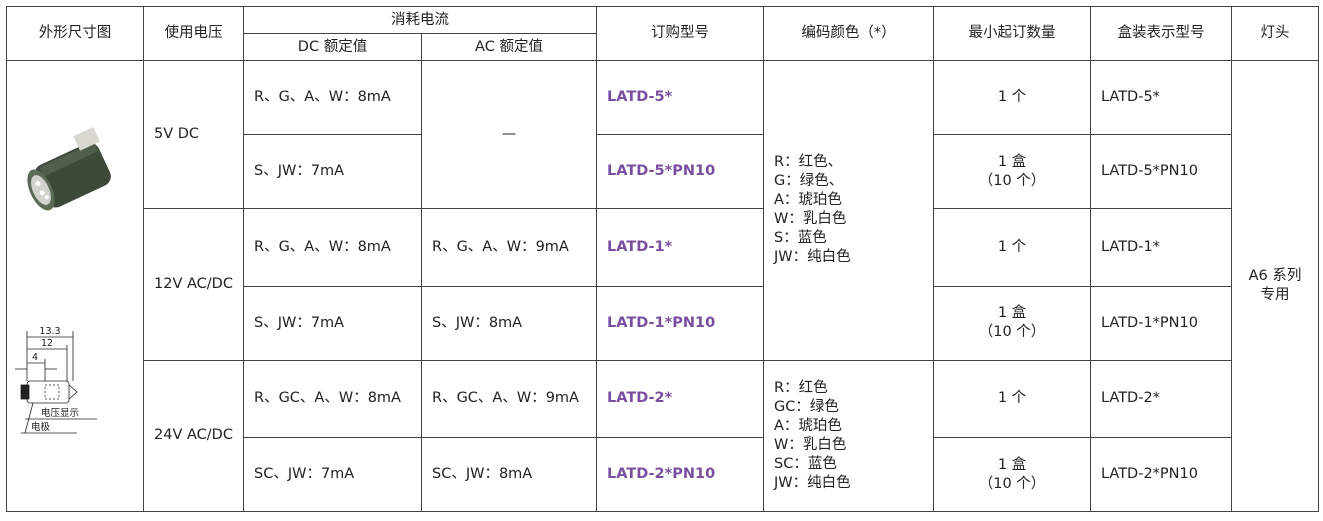 Image resolution: width=1323 pixels, height=521 pixels. Describe the element at coordinates (509, 323) in the screenshot. I see `ac-cell: S、JW：8mA` at that location.